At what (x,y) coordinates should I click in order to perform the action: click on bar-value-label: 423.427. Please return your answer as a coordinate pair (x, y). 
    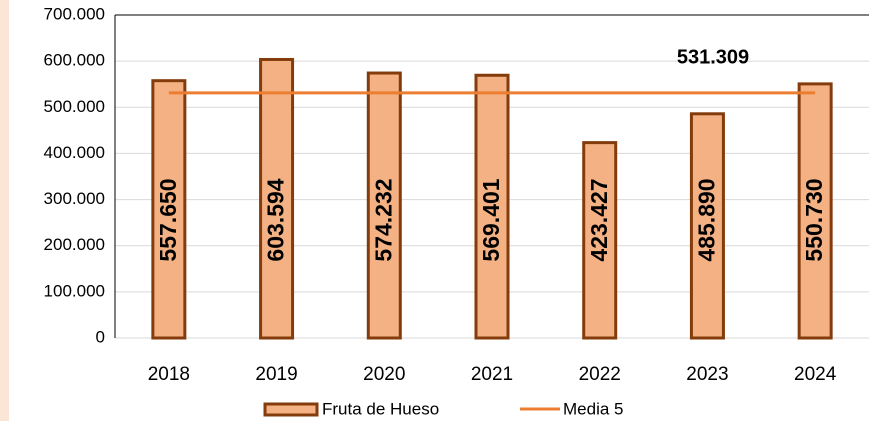
    Looking at the image, I should click on (599, 219).